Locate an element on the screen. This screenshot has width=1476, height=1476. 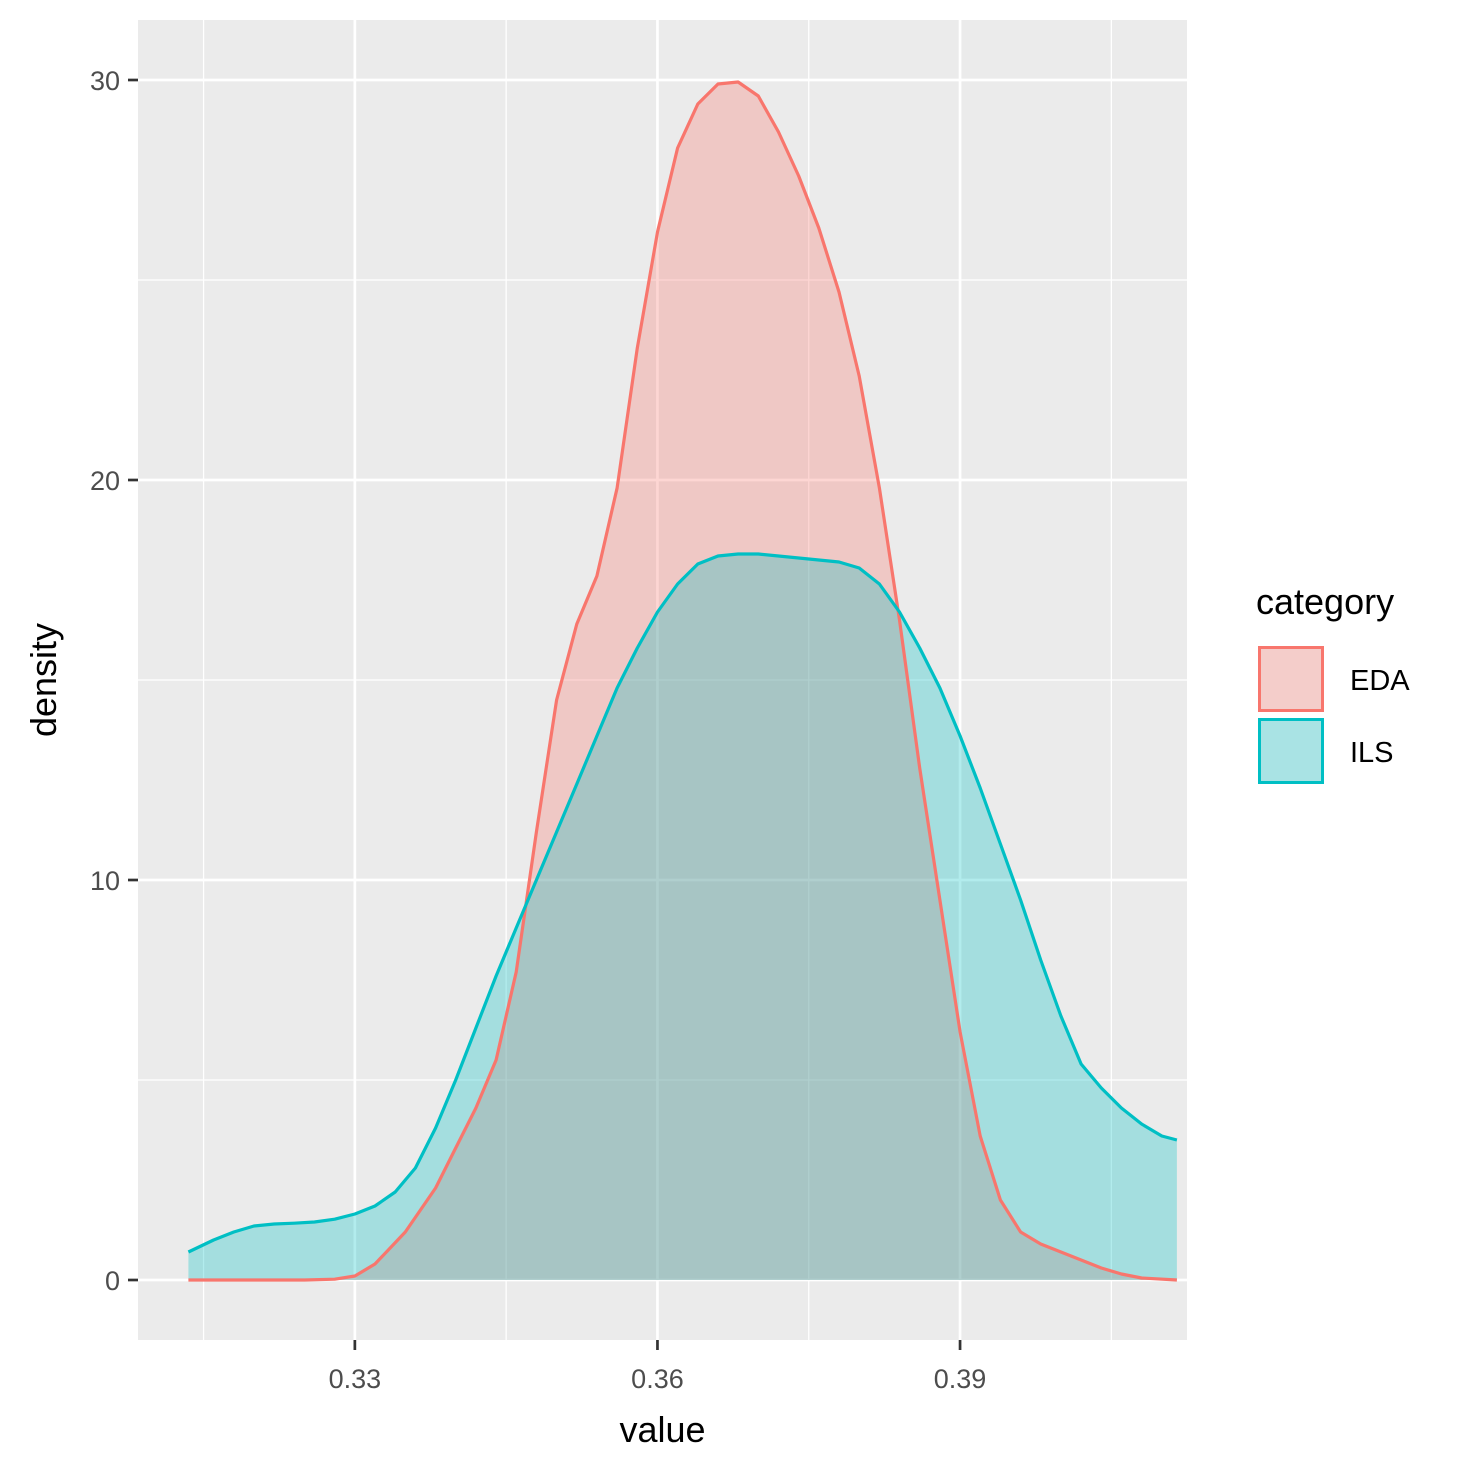
x-axis-title: value is located at coordinates (662, 1429).